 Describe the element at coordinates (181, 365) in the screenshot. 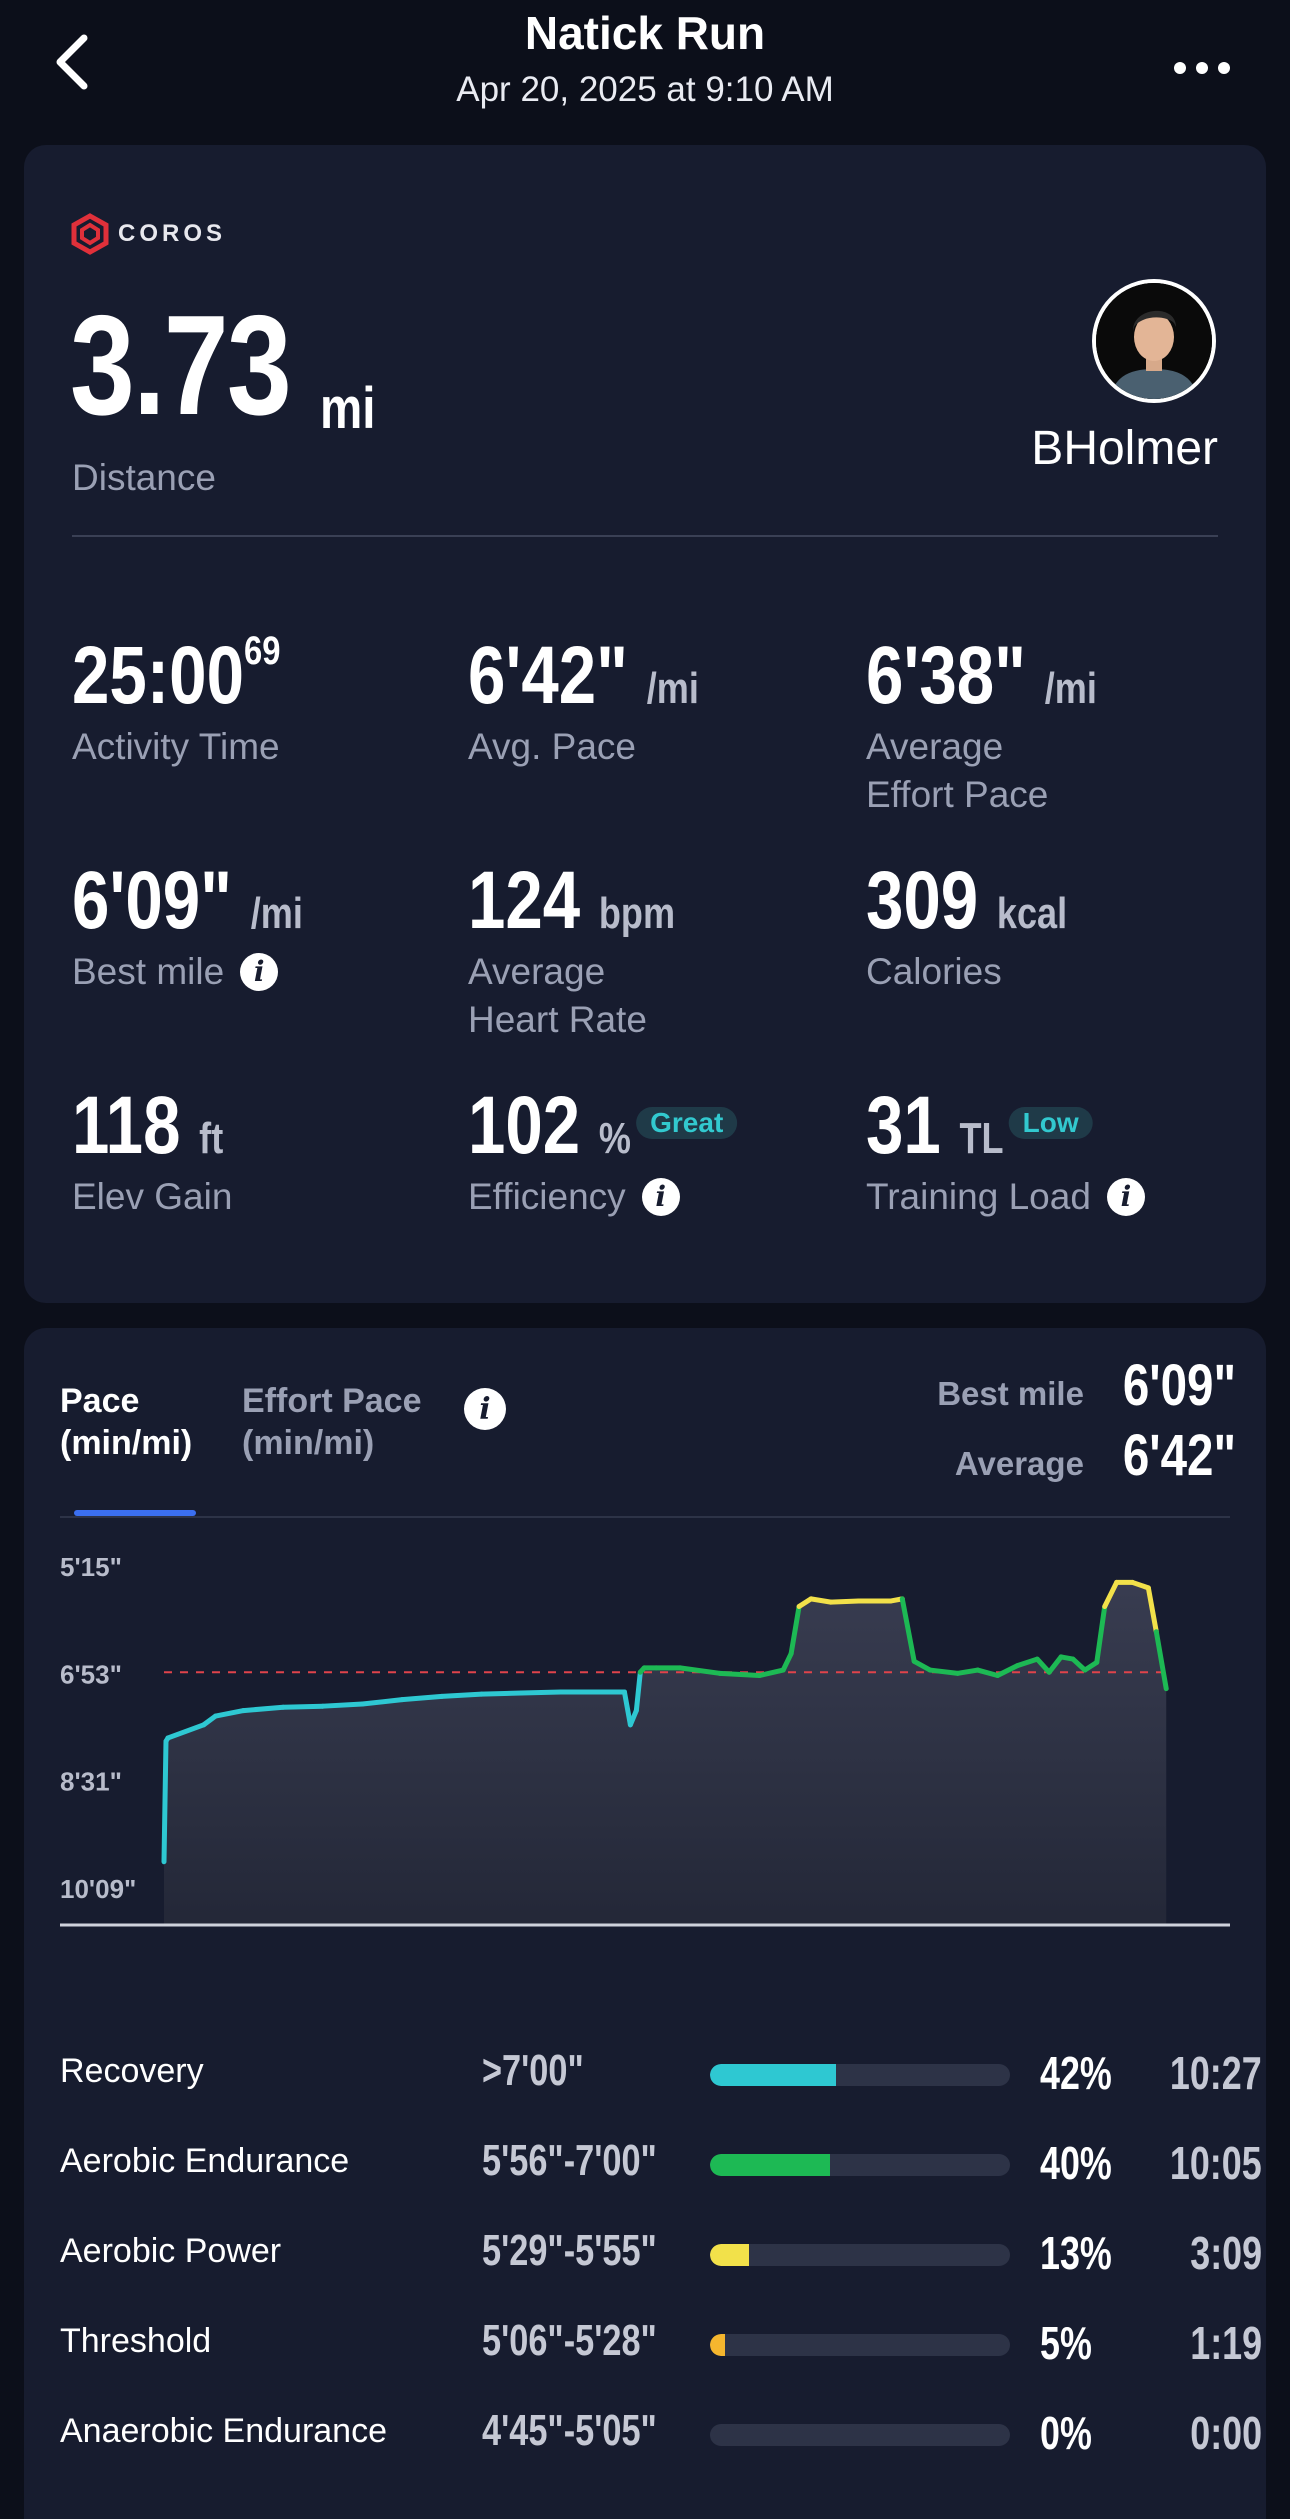

I see `distance-value: 3.73` at that location.